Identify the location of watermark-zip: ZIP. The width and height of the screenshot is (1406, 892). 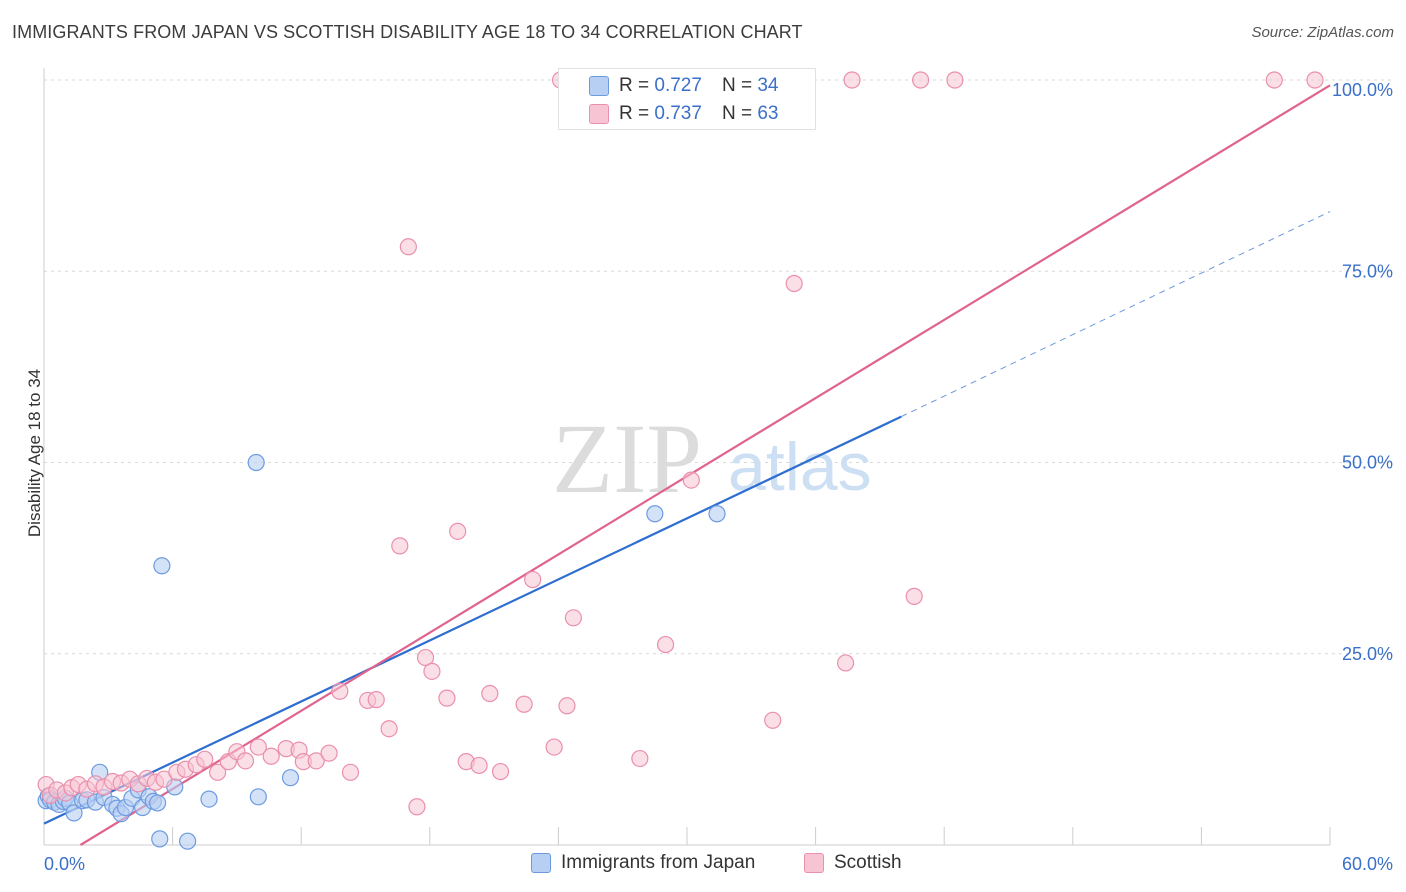
(627, 458).